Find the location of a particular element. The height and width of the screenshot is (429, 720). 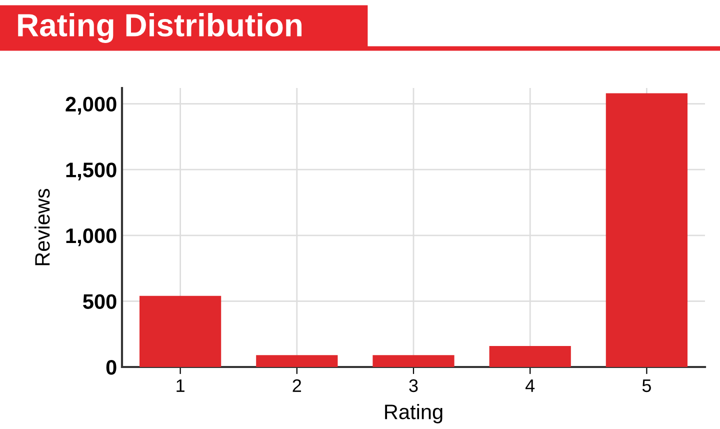

chart-title: Rating Distribution is located at coordinates (160, 28).